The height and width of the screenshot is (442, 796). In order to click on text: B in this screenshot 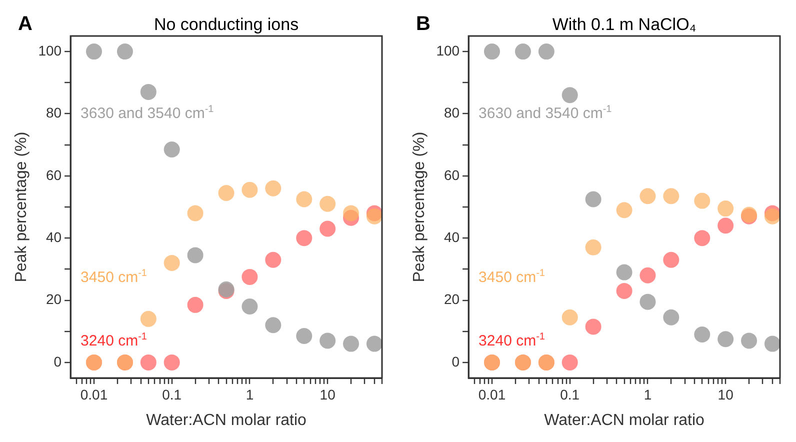, I will do `click(423, 24)`.